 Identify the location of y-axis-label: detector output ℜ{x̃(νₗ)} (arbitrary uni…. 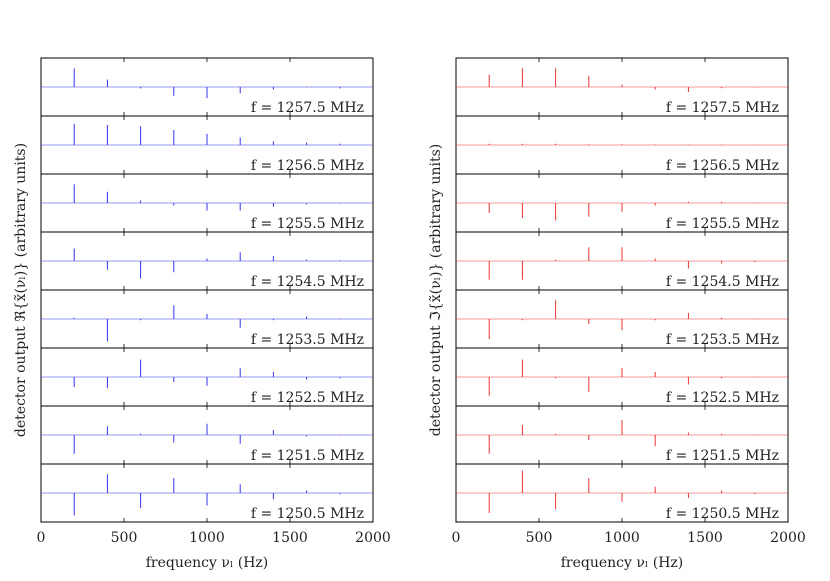
(21, 290).